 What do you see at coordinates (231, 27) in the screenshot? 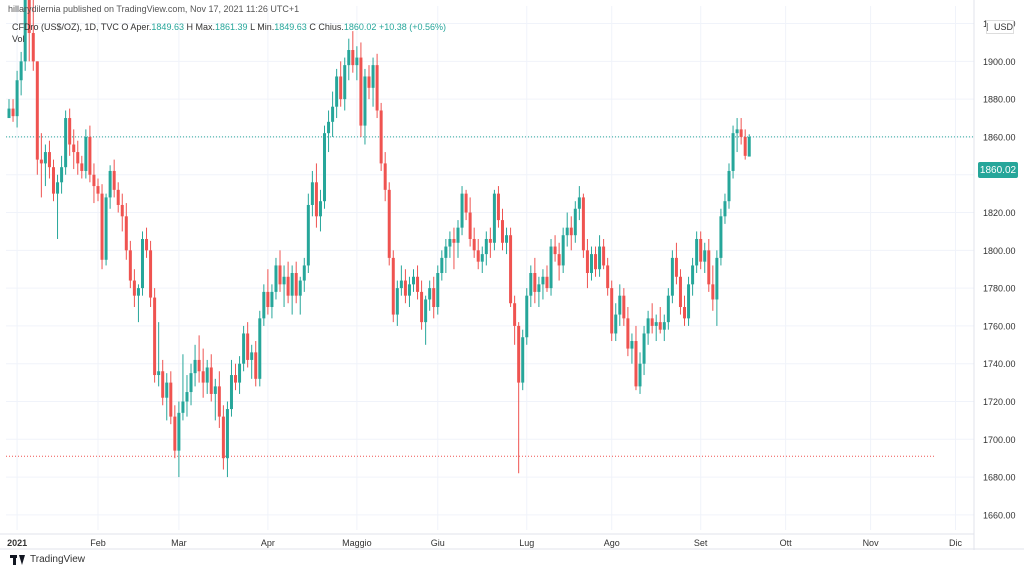
I see `high-value: 1861.39` at bounding box center [231, 27].